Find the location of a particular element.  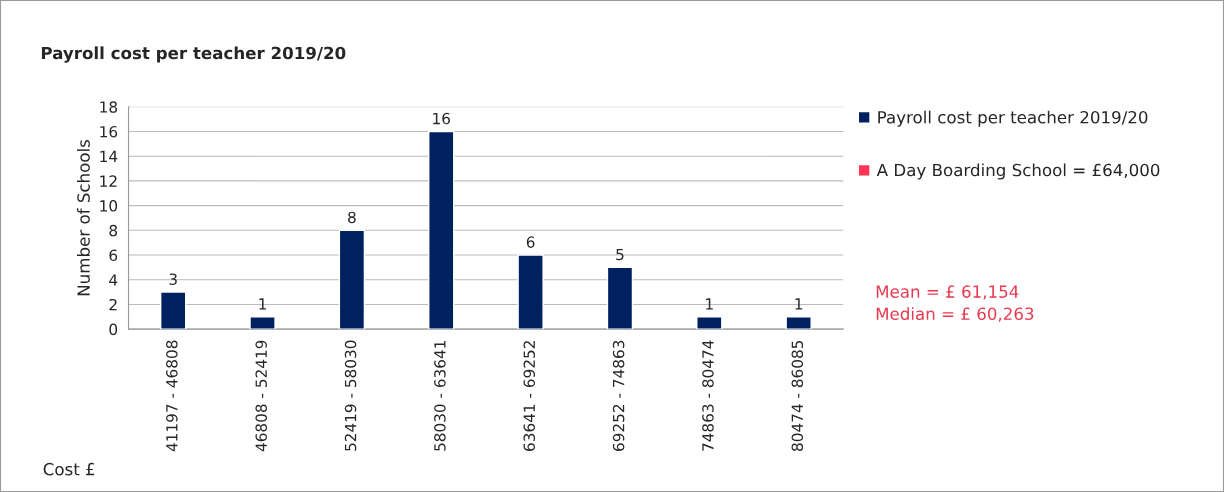

y-tick-label: 8 is located at coordinates (113, 230).